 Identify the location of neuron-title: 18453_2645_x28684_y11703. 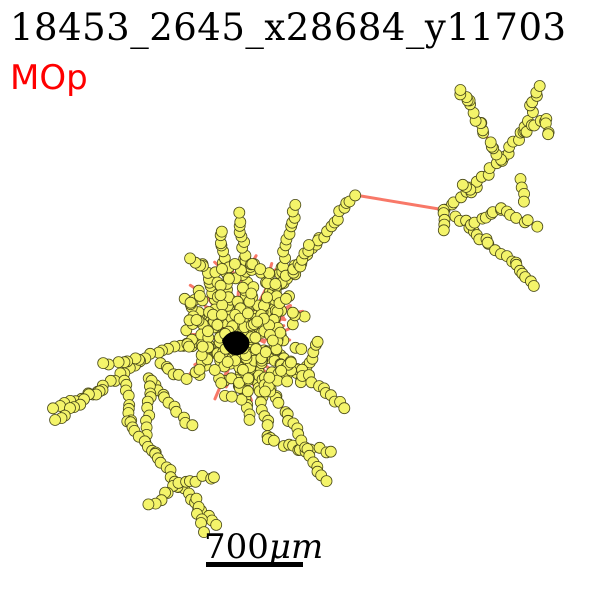
(288, 27).